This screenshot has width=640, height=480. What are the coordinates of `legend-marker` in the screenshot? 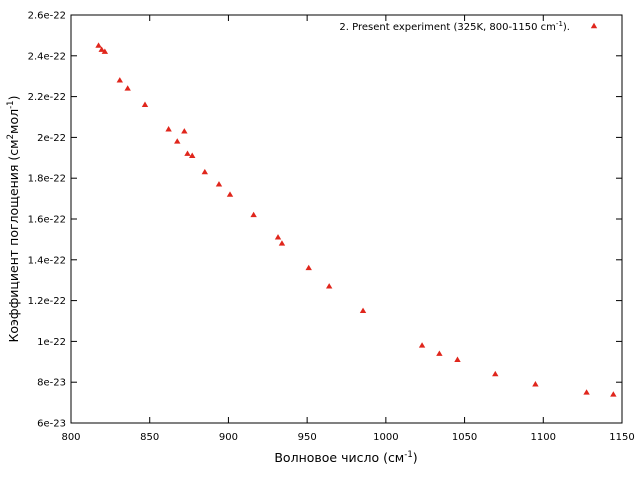 It's located at (594, 25).